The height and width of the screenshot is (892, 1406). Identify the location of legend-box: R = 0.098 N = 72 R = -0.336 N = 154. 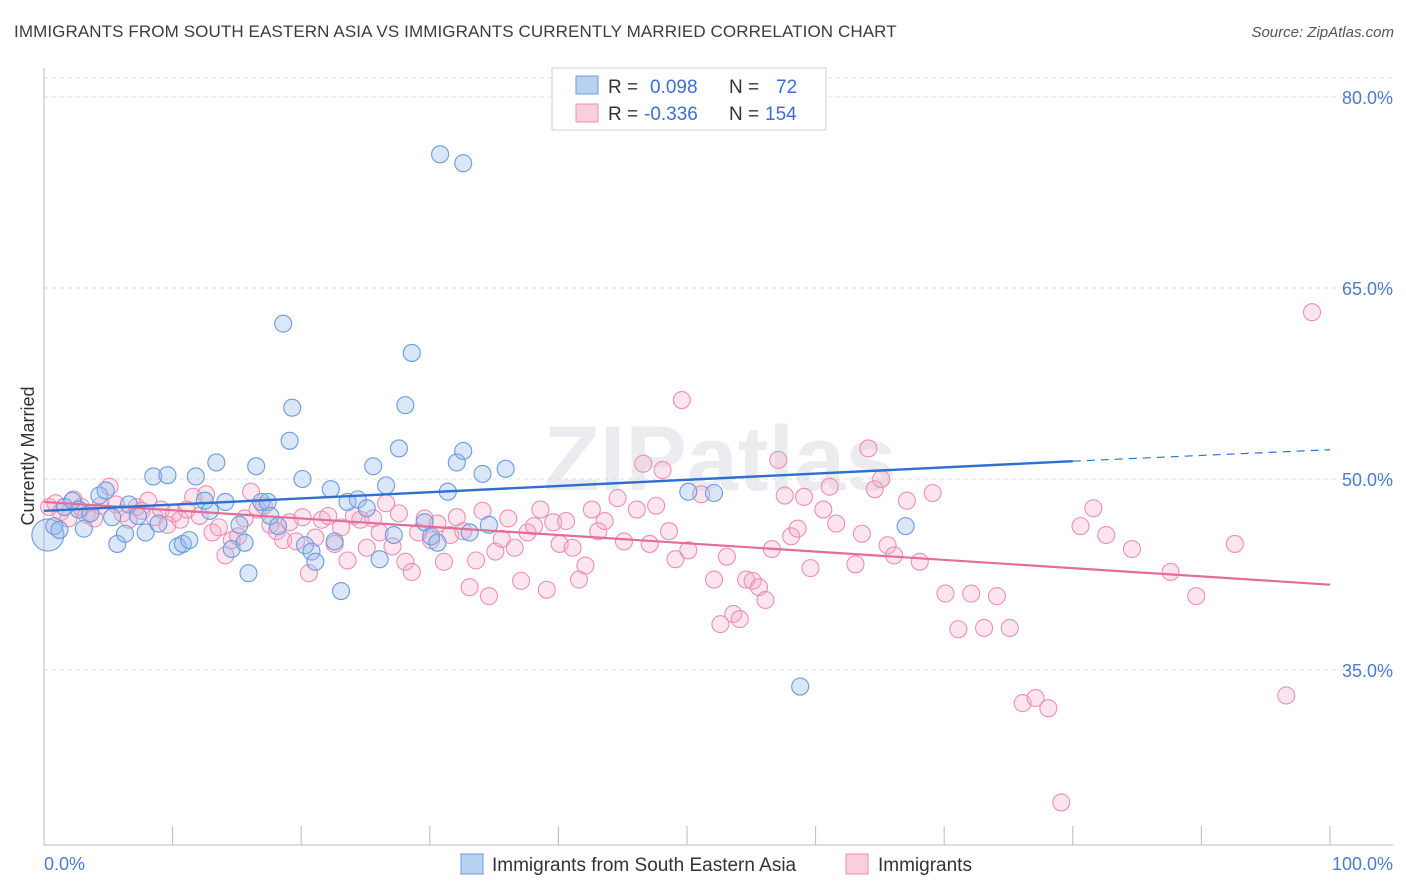
(689, 99).